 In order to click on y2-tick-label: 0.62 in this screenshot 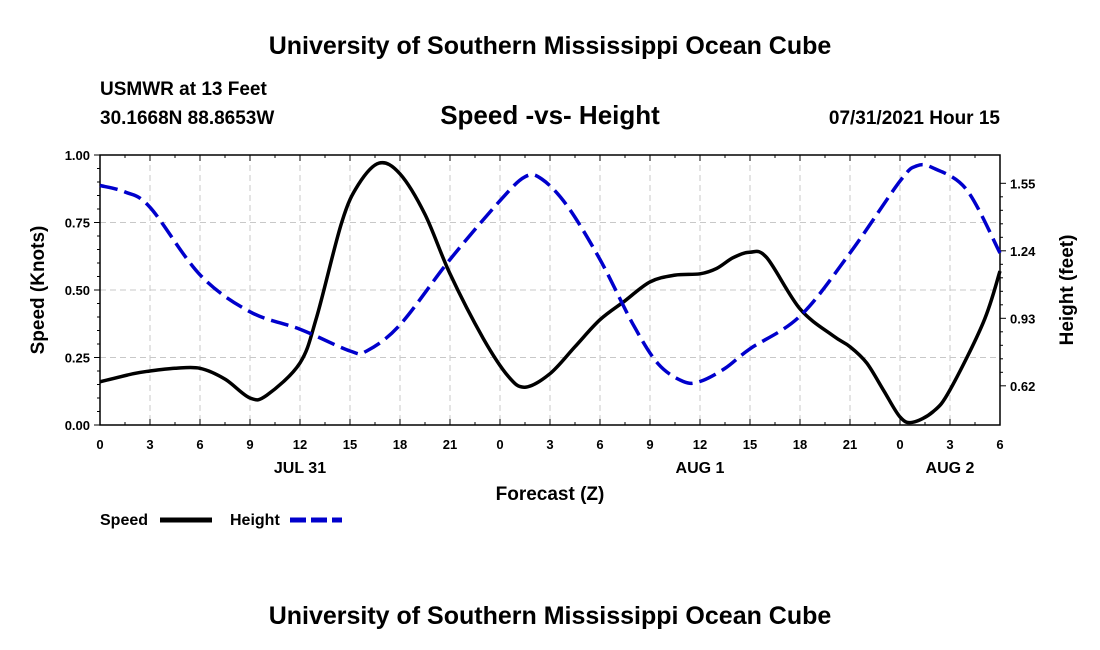, I will do `click(1022, 386)`.